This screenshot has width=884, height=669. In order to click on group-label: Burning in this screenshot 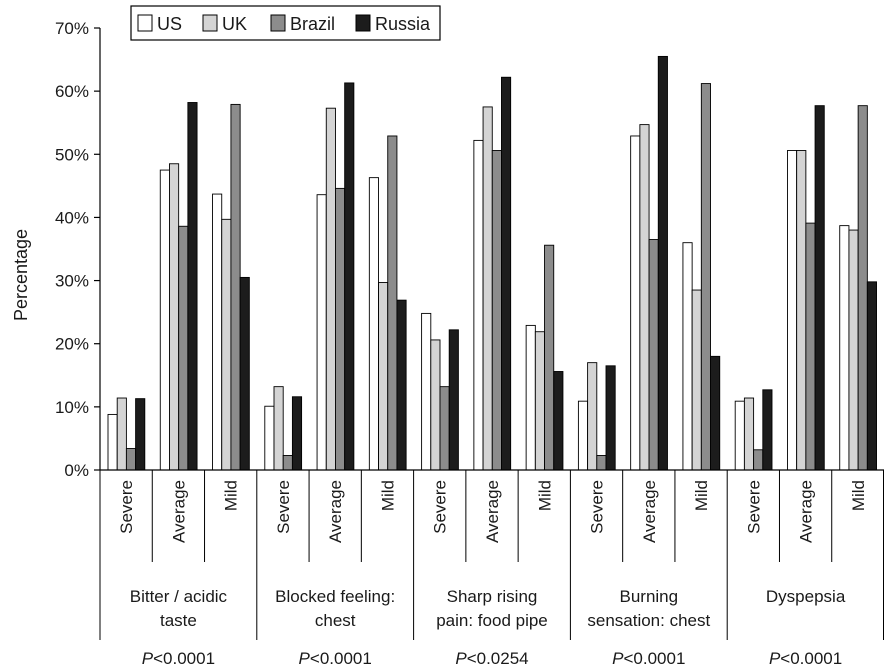, I will do `click(648, 596)`.